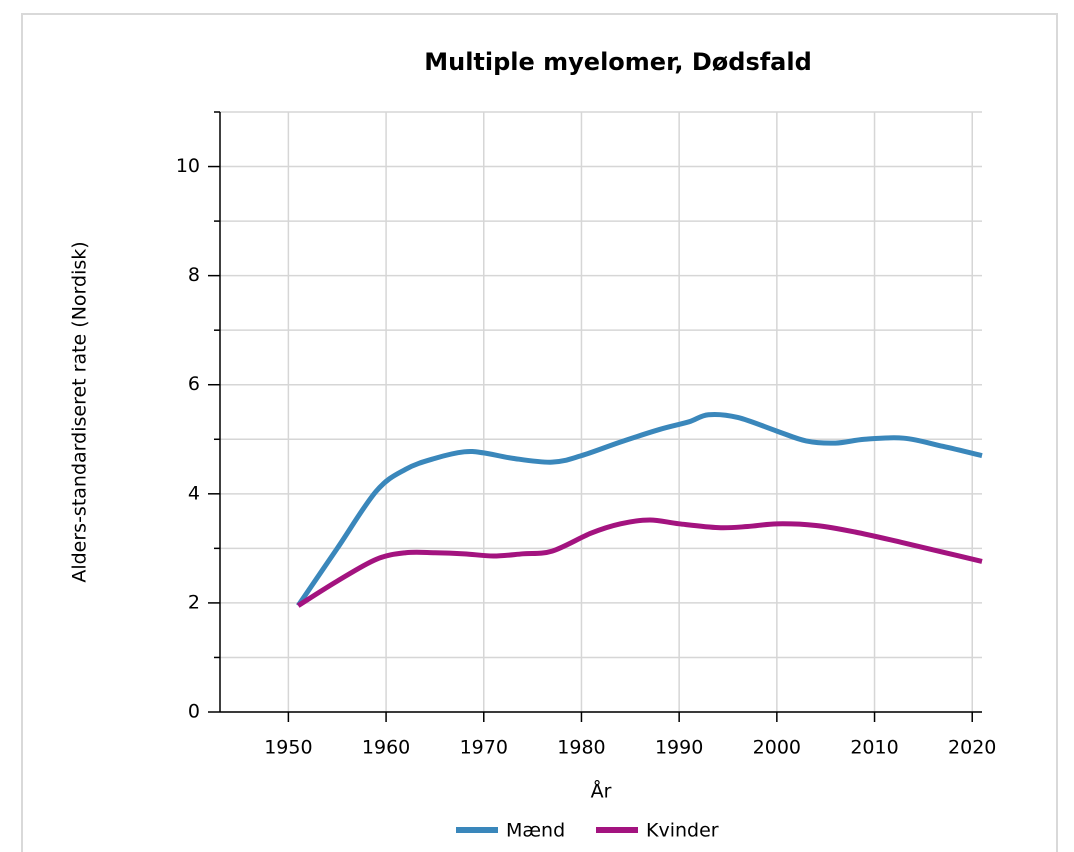 Image resolution: width=1074 pixels, height=852 pixels. I want to click on y-tick-label: 0, so click(194, 712).